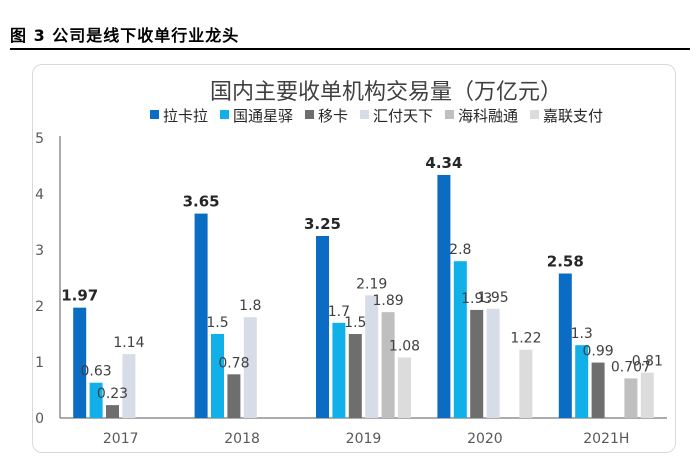 The height and width of the screenshot is (456, 693). What do you see at coordinates (386, 92) in the screenshot?
I see `chart-title: 国内主要收单机构交易量（万亿元）` at bounding box center [386, 92].